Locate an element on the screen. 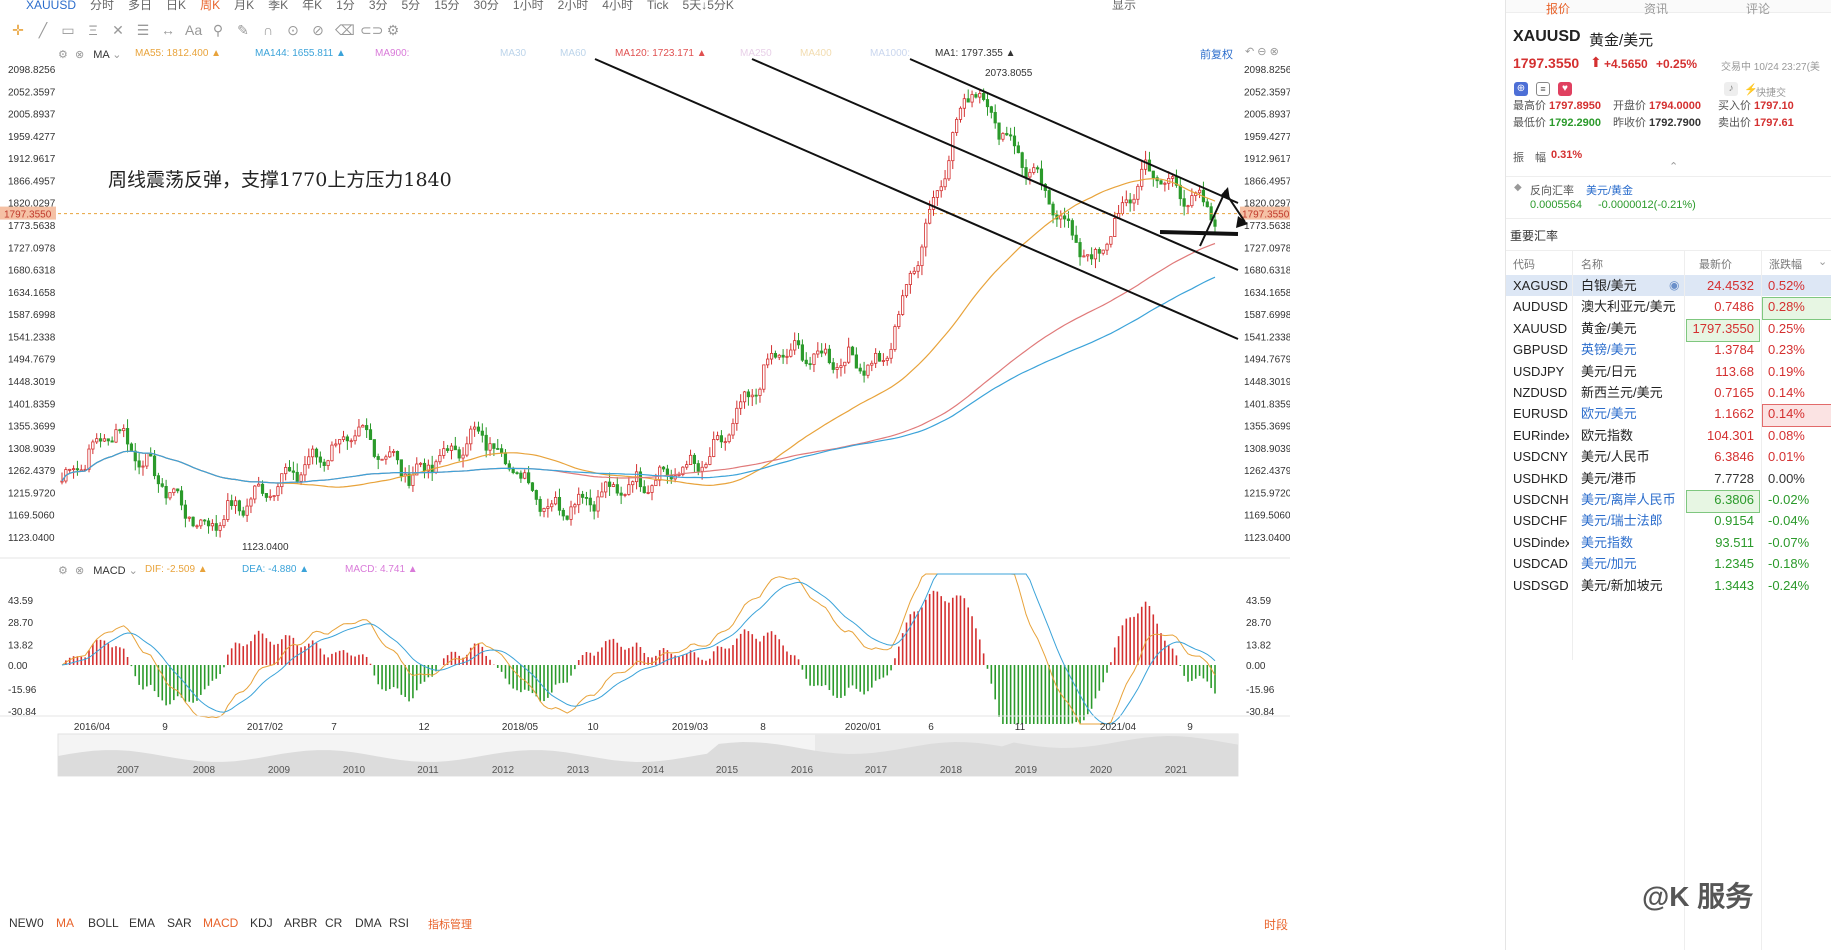 The height and width of the screenshot is (950, 1831). rate-row: USDHKD 美元/港币 7.7728 0.00% is located at coordinates (1668, 478).